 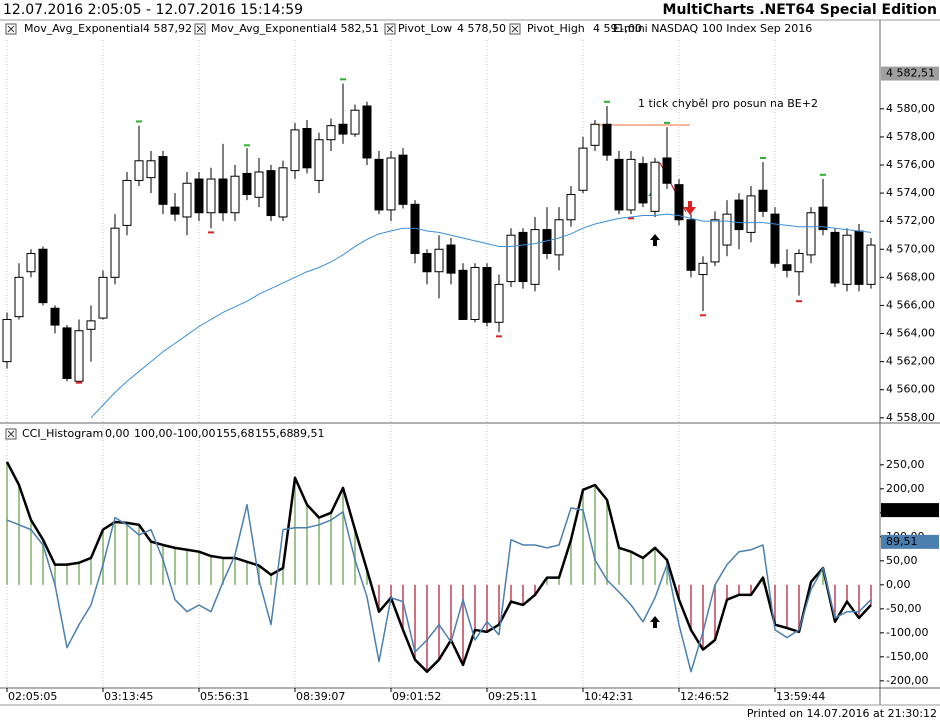 What do you see at coordinates (910, 248) in the screenshot?
I see `y-tick-label: 4 570,00` at bounding box center [910, 248].